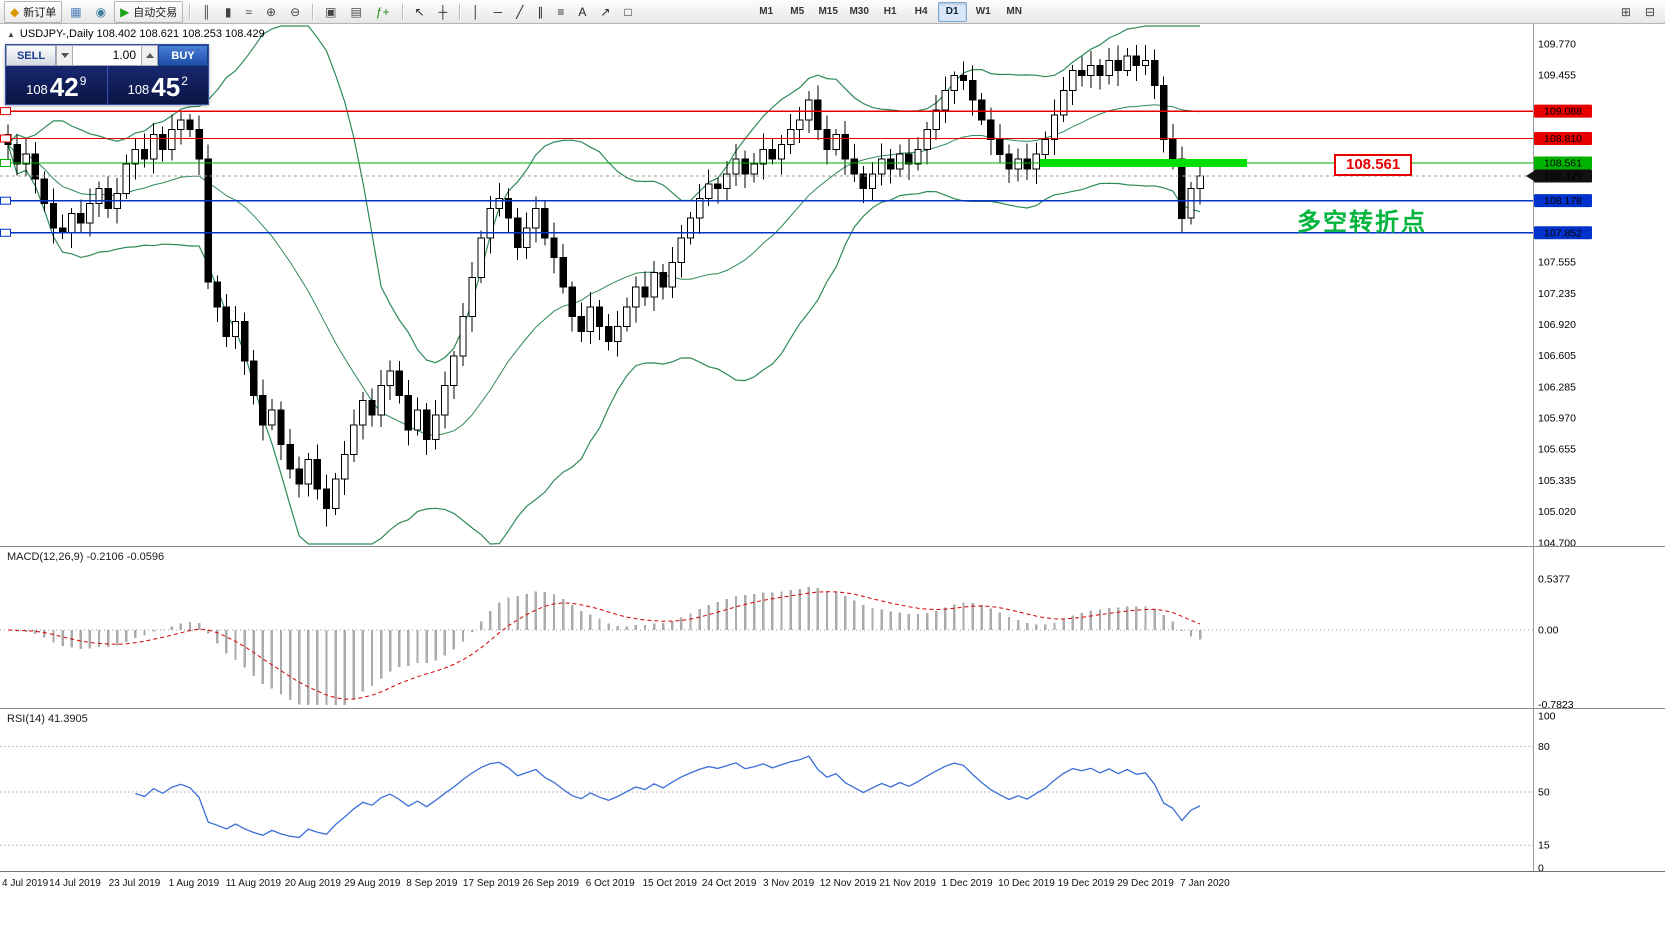 This screenshot has height=944, width=1665. What do you see at coordinates (64, 55) in the screenshot?
I see `volume-decrease-button` at bounding box center [64, 55].